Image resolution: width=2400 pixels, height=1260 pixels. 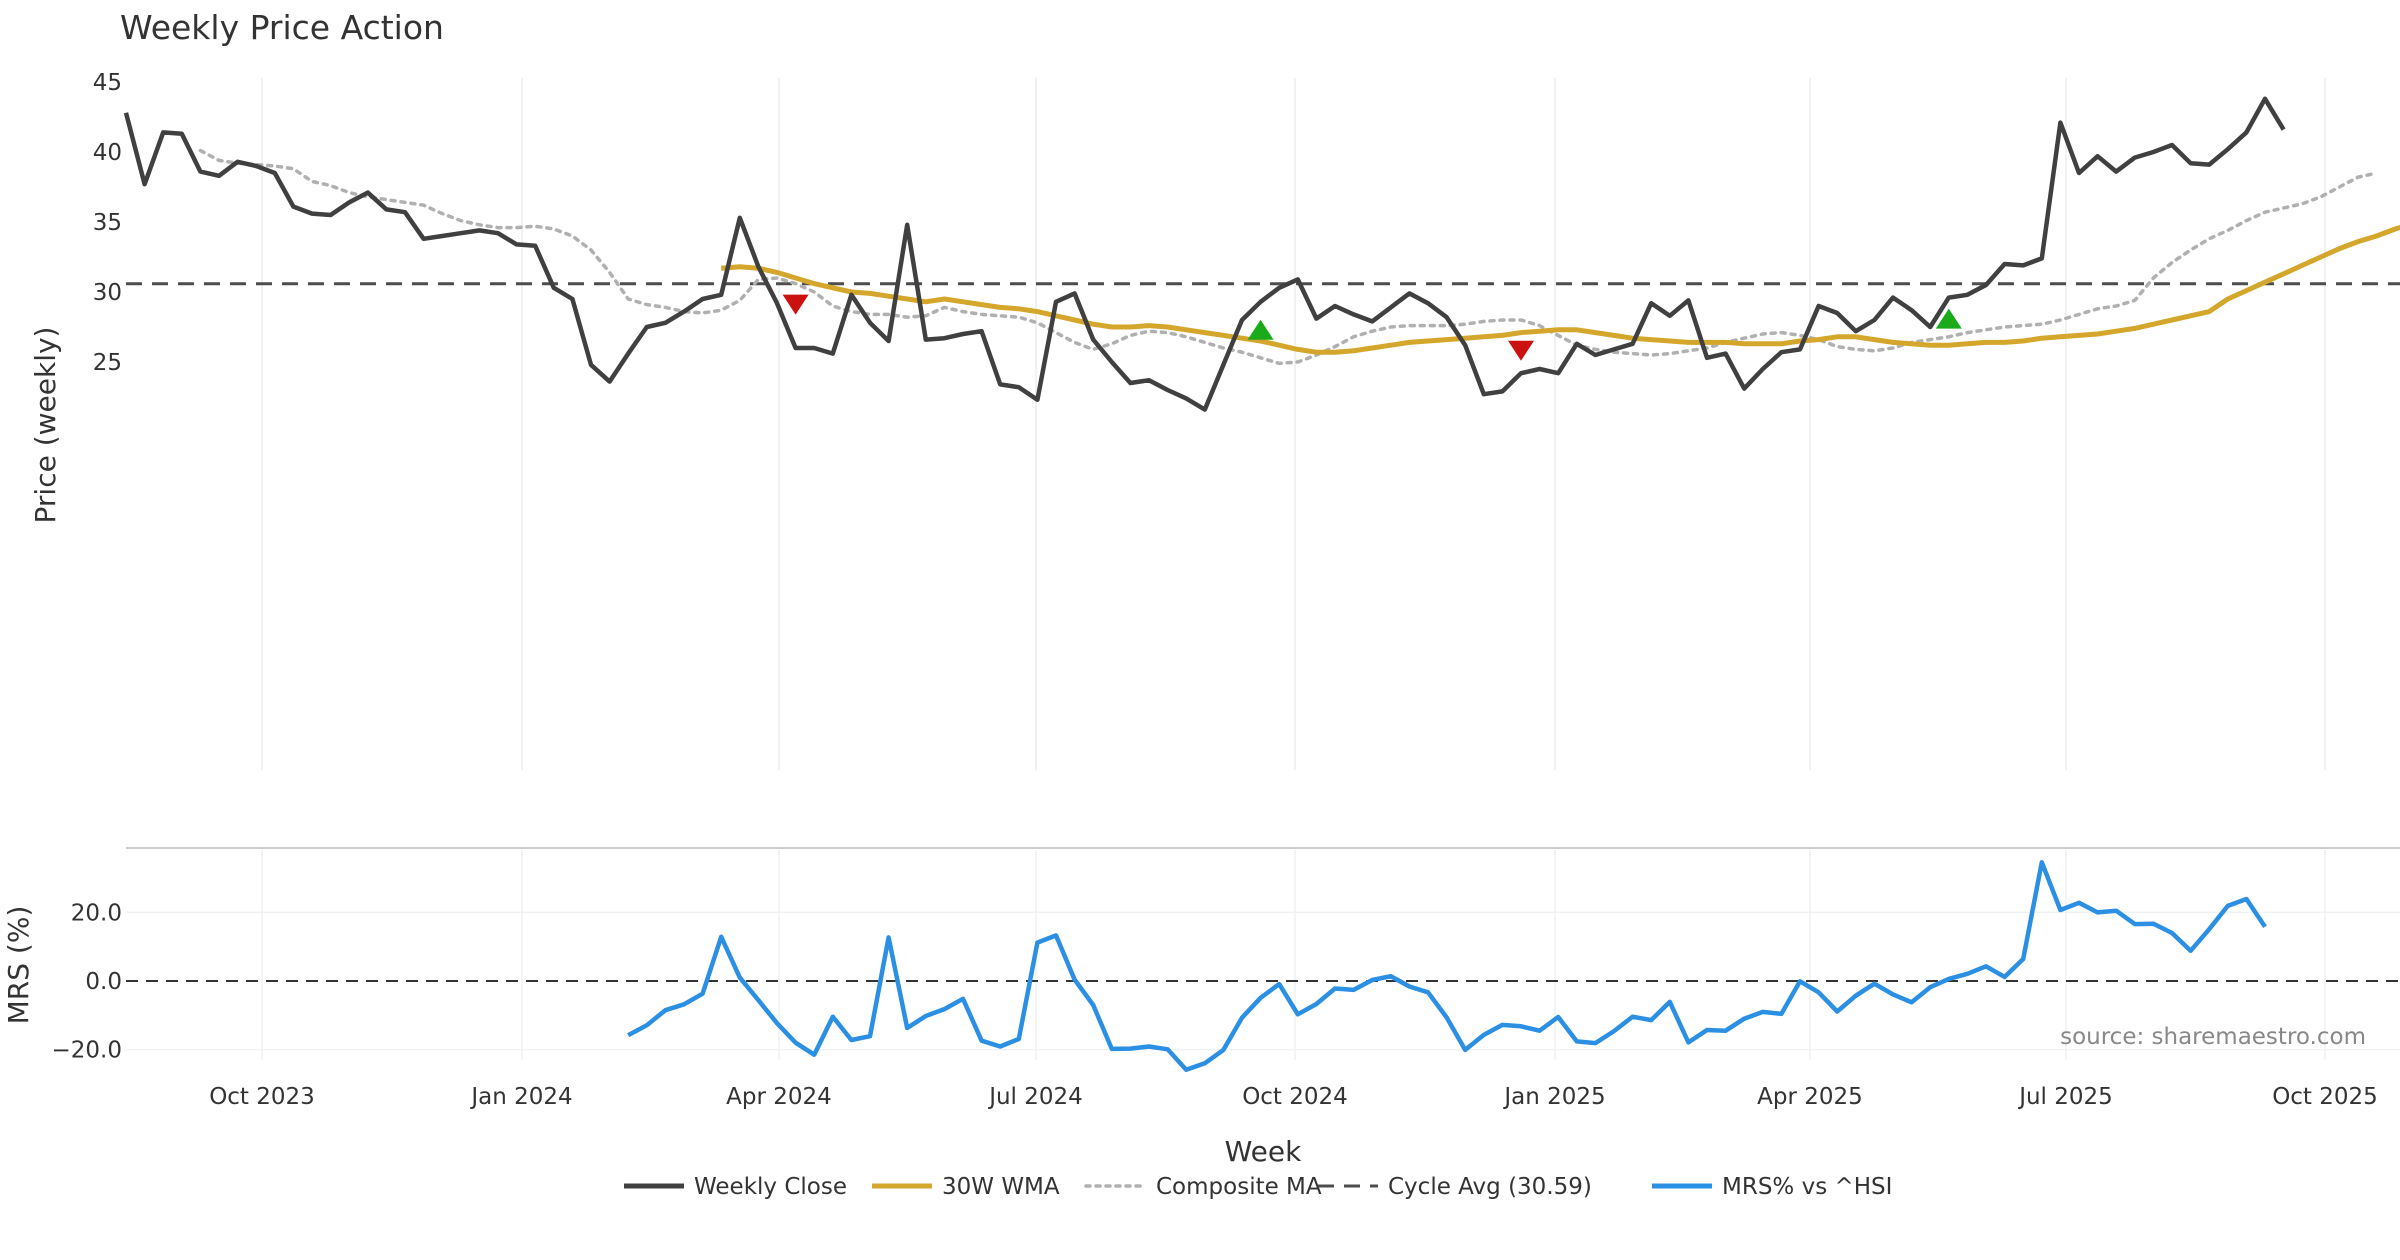 I want to click on mrs-y-ticks: −20.0 0.0 20.0, so click(x=87, y=981).